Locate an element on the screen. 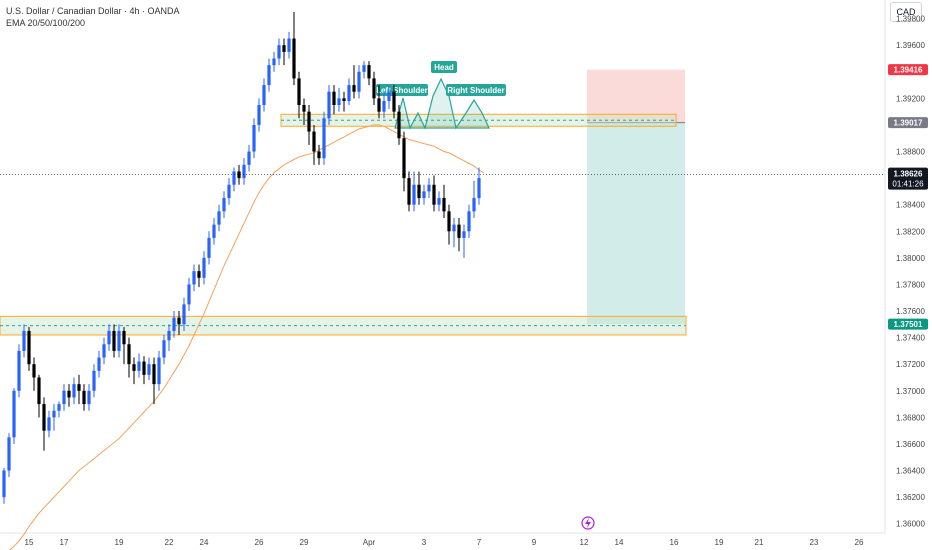 This screenshot has width=932, height=550. event-icon is located at coordinates (588, 523).